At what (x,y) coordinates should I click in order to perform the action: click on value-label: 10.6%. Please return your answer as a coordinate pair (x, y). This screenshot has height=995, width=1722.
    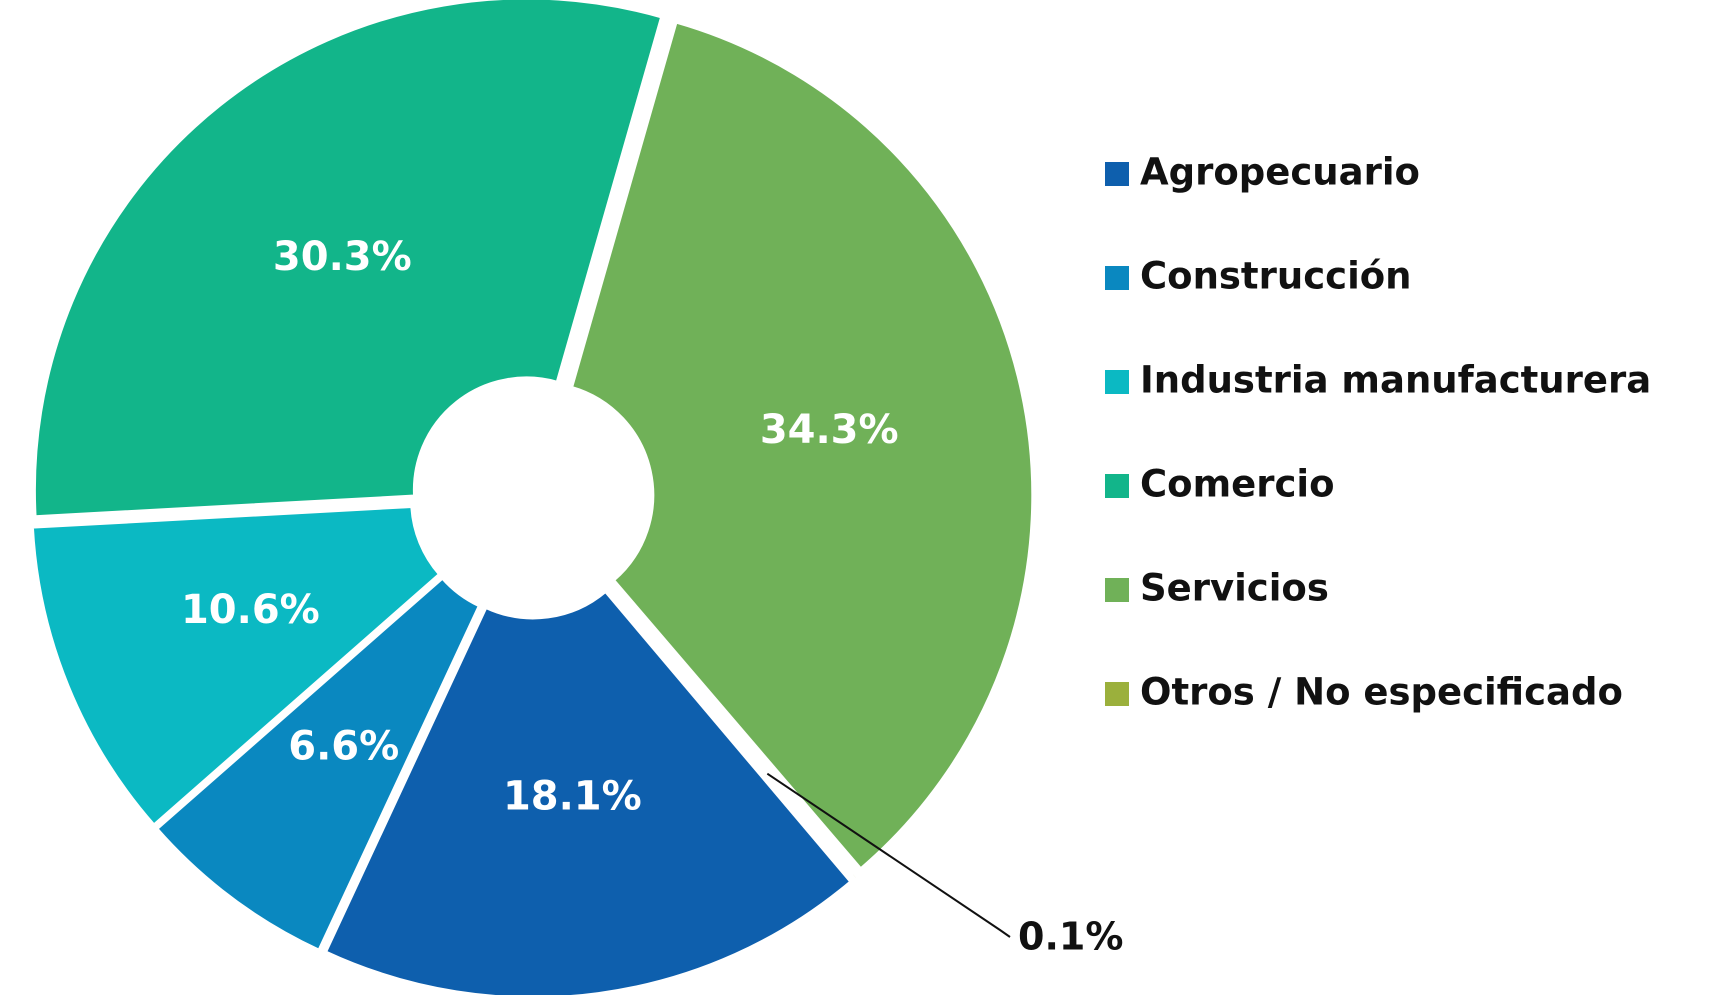
    Looking at the image, I should click on (250, 610).